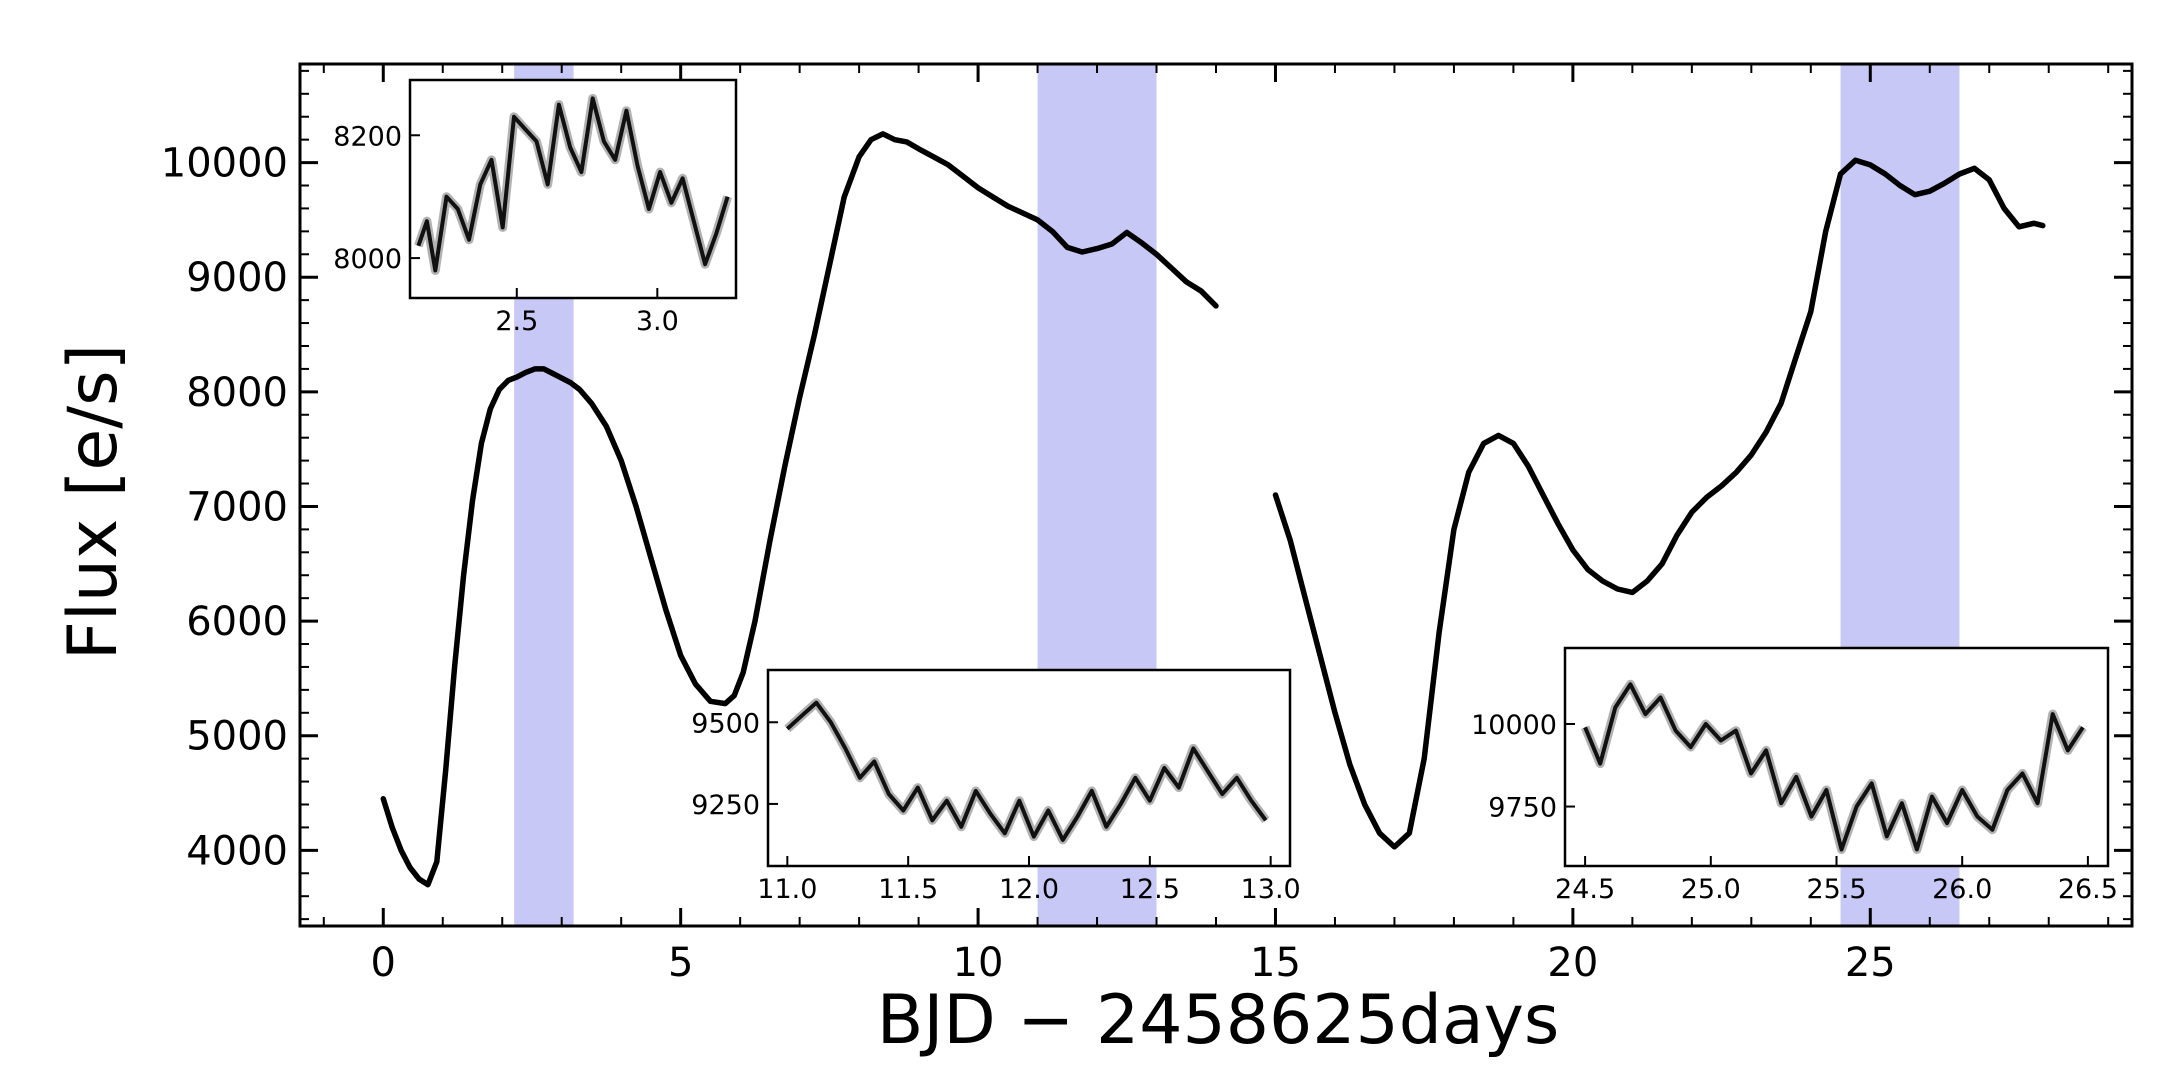 This screenshot has height=1092, width=2180. Describe the element at coordinates (237, 737) in the screenshot. I see `y-tick-label: 5000` at that location.